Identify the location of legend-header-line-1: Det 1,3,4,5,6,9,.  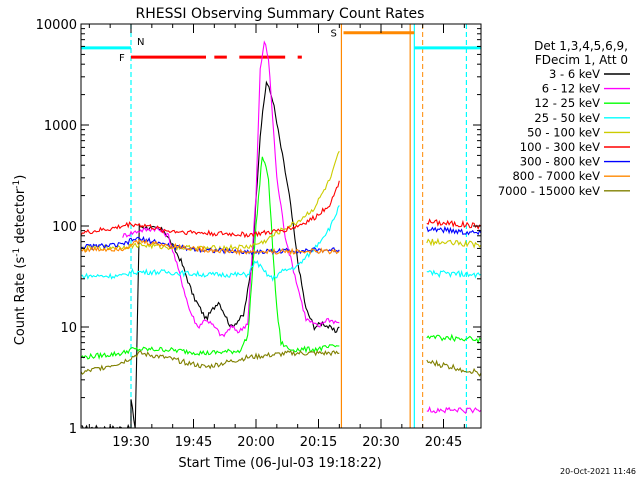
(581, 46).